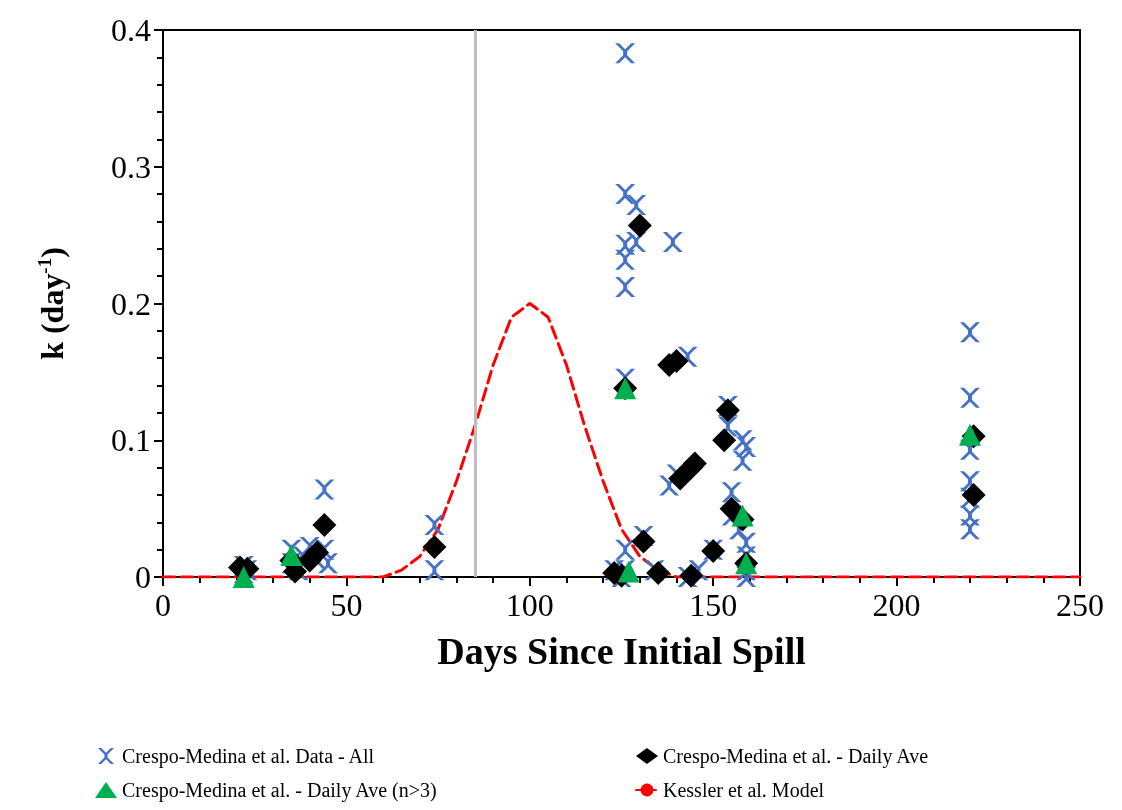 The width and height of the screenshot is (1122, 810). I want to click on legend-label: Crespo-Medina et al. - Daily Ave (n>3), so click(279, 790).